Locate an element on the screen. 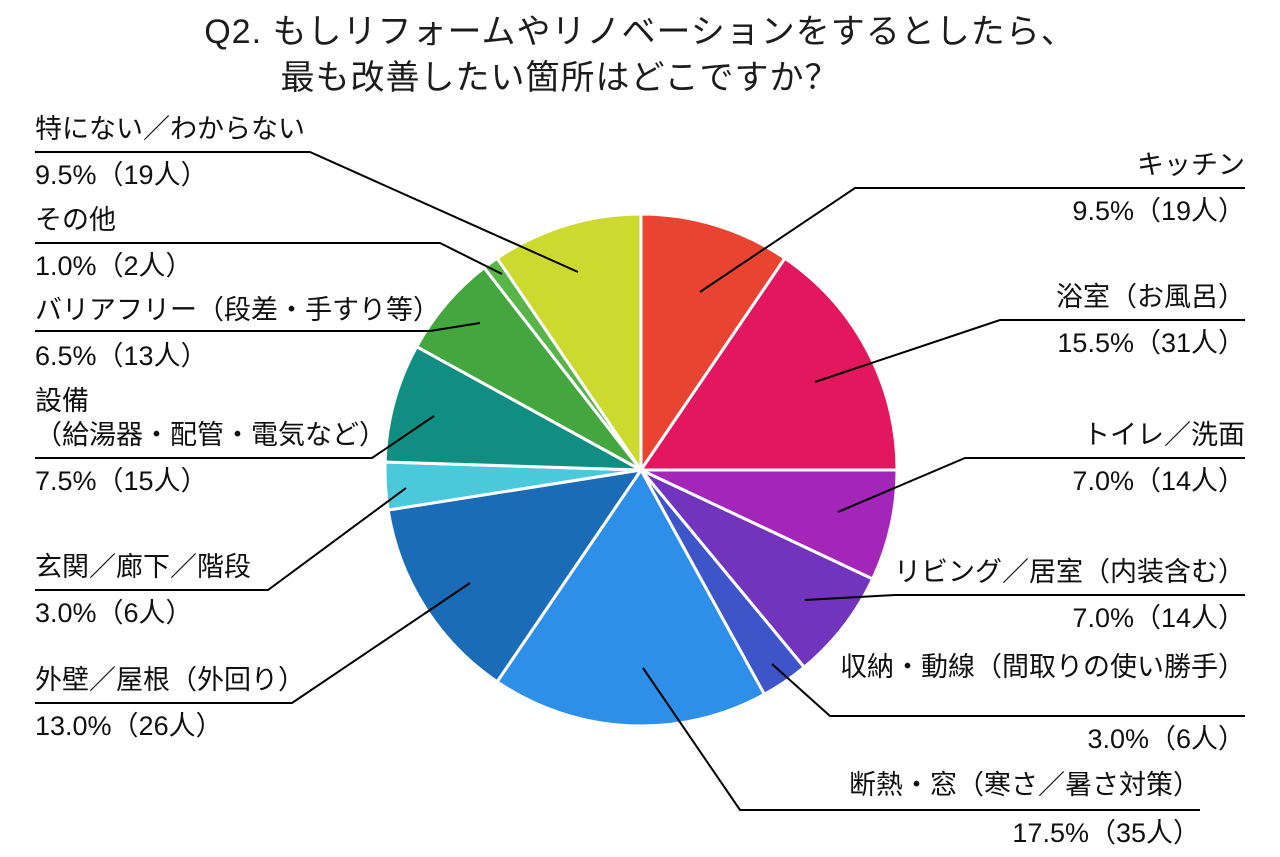 The height and width of the screenshot is (857, 1280). slice-label-equipment: 設備 （給湯器・配管・電気など） is located at coordinates (210, 418).